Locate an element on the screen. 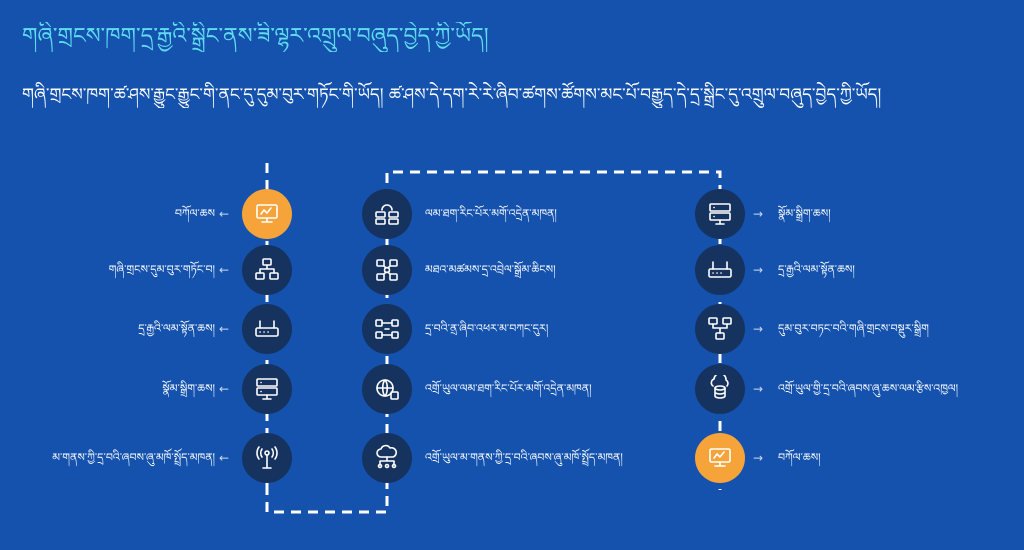 The height and width of the screenshot is (550, 1024). data-split-icon is located at coordinates (267, 269).